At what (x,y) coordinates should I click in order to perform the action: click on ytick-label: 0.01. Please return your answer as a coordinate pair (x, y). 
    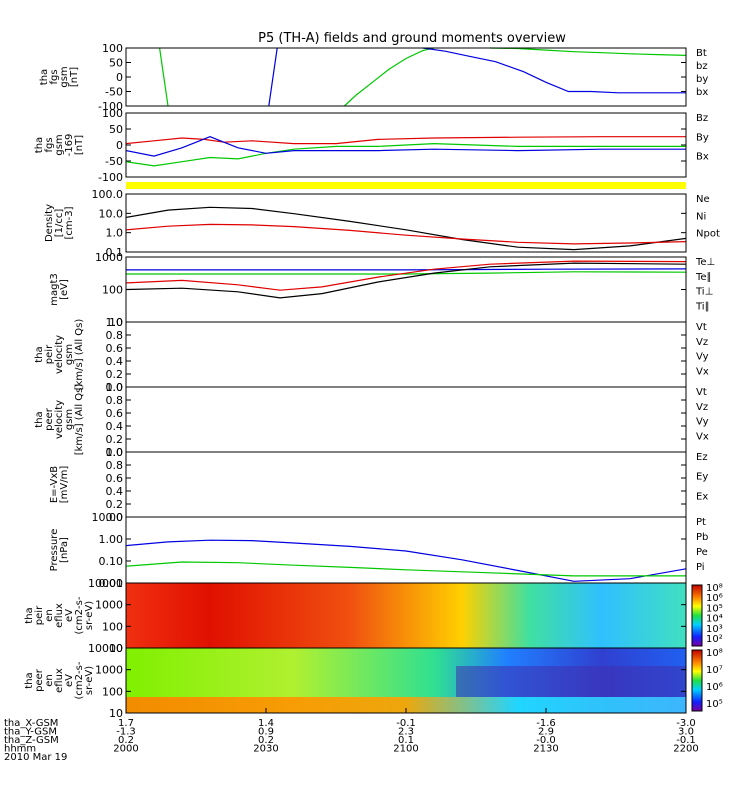
    Looking at the image, I should click on (111, 583).